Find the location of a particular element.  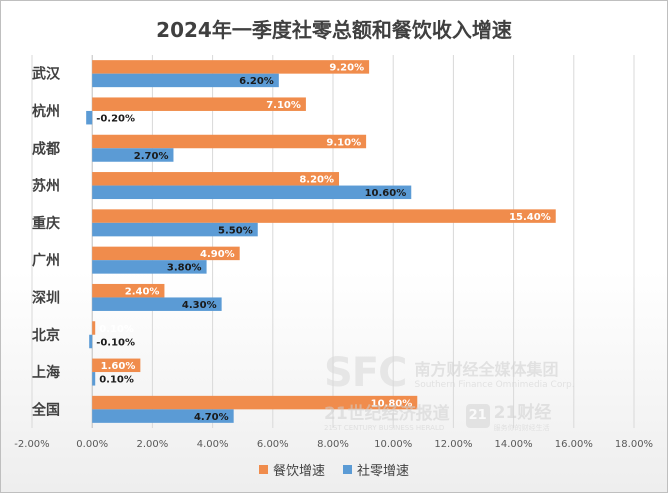

category-label-1: 杭州 is located at coordinates (46, 111).